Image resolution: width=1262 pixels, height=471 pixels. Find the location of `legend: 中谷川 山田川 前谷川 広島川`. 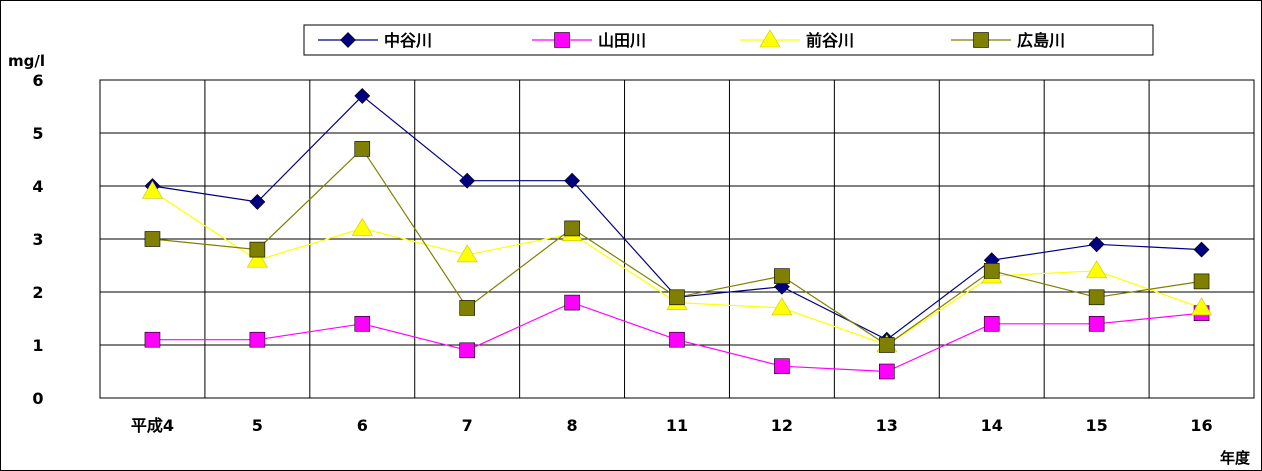

legend: 中谷川 山田川 前谷川 広島川 is located at coordinates (728, 40).